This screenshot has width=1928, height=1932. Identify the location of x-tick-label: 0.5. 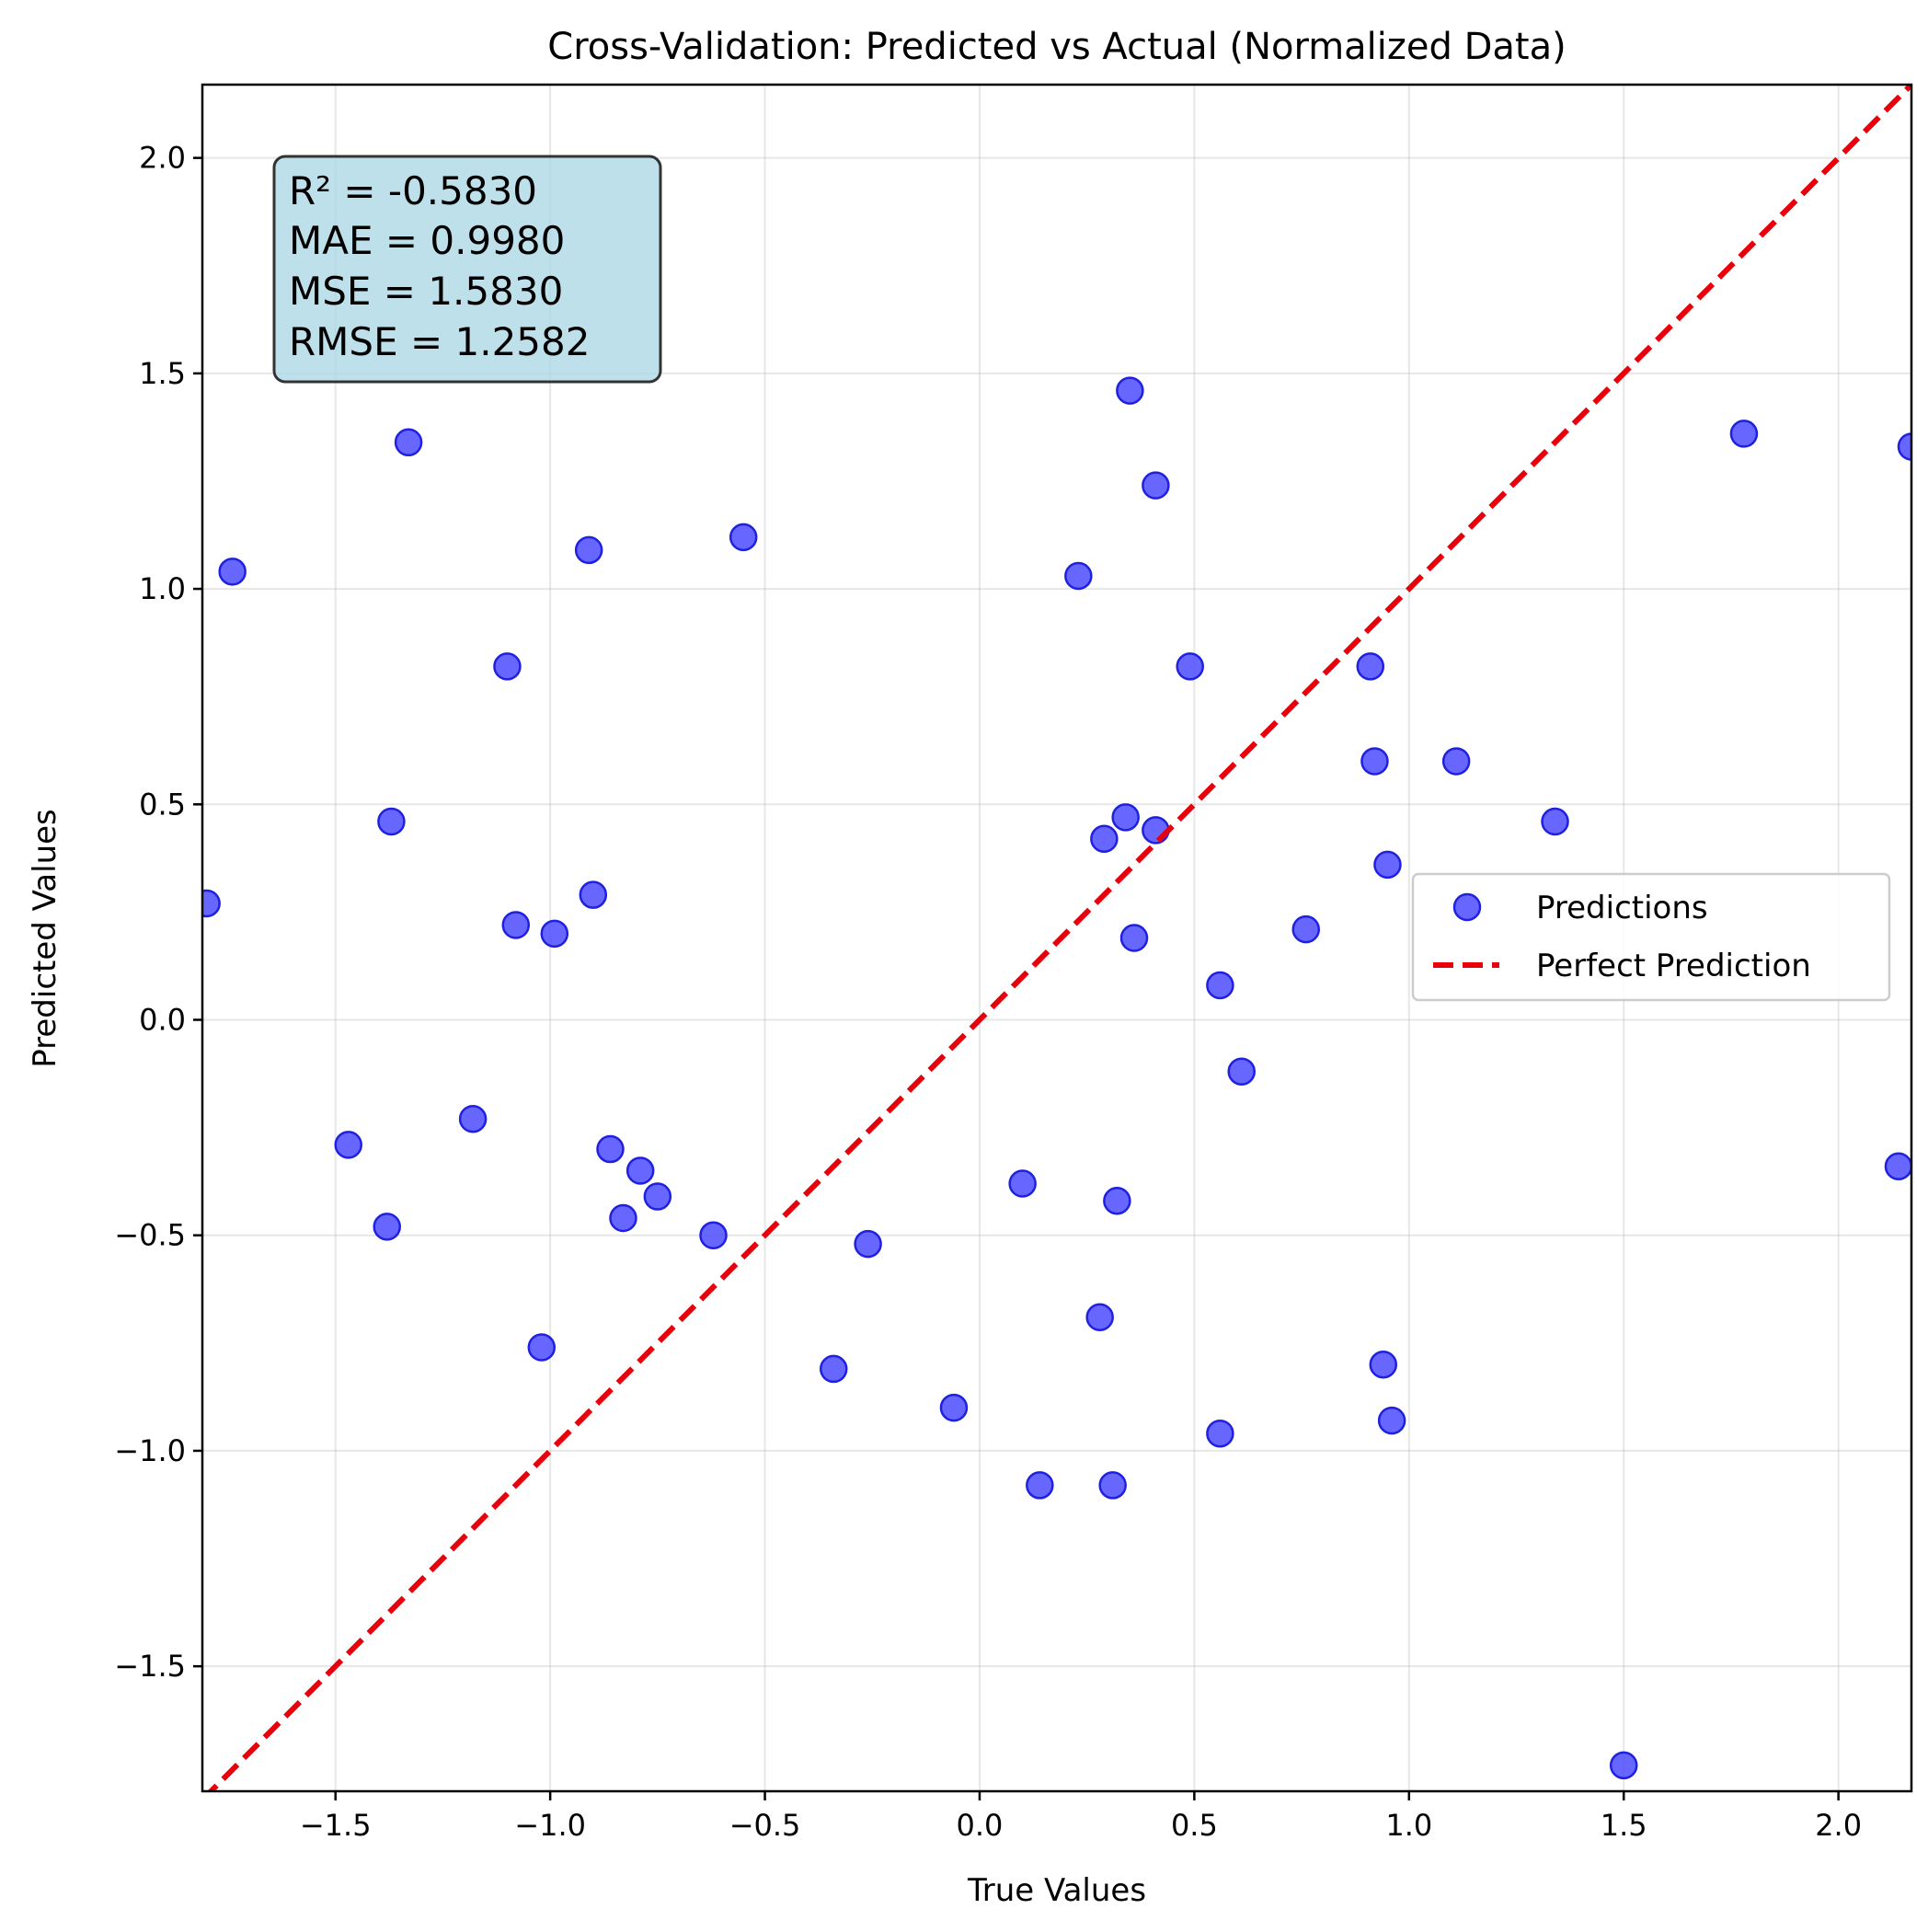
(1194, 1825).